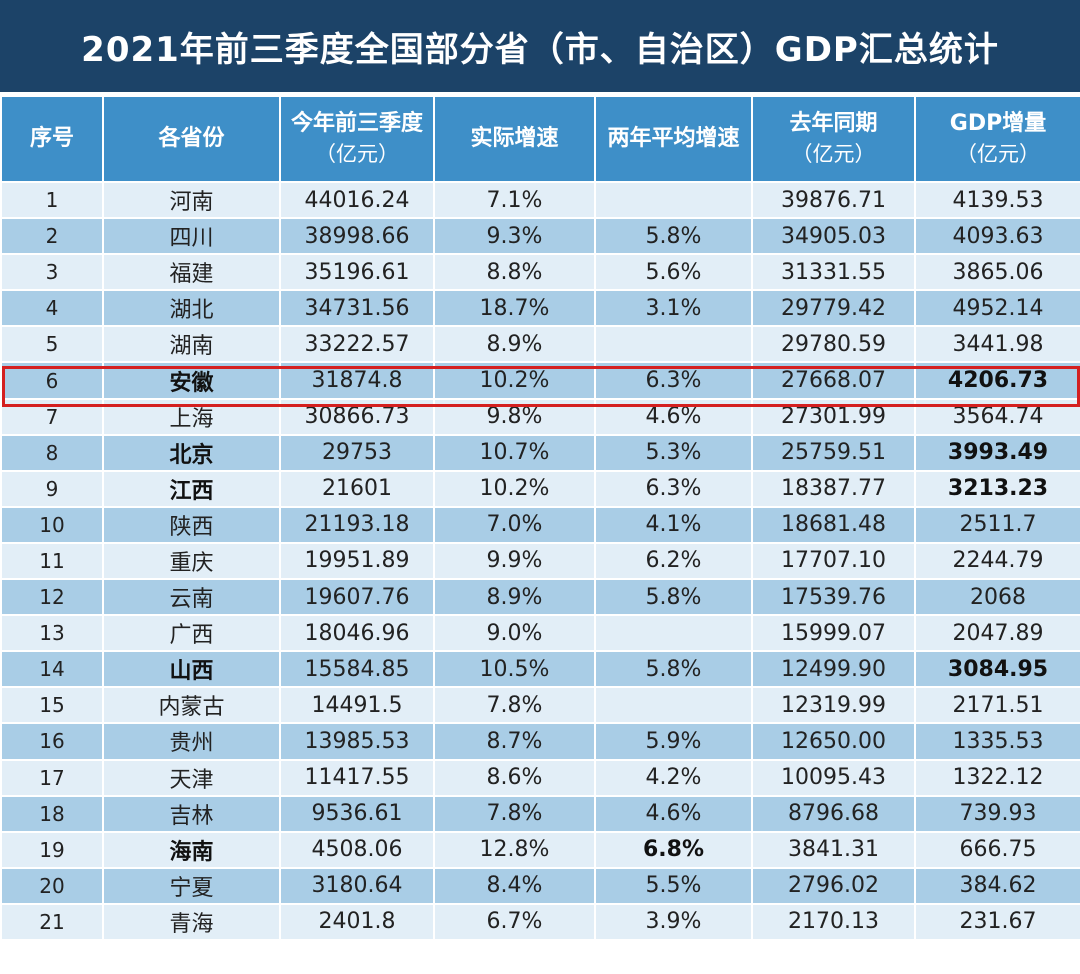 This screenshot has height=974, width=1080. Describe the element at coordinates (997, 308) in the screenshot. I see `gdp-increase: 4952.14` at that location.